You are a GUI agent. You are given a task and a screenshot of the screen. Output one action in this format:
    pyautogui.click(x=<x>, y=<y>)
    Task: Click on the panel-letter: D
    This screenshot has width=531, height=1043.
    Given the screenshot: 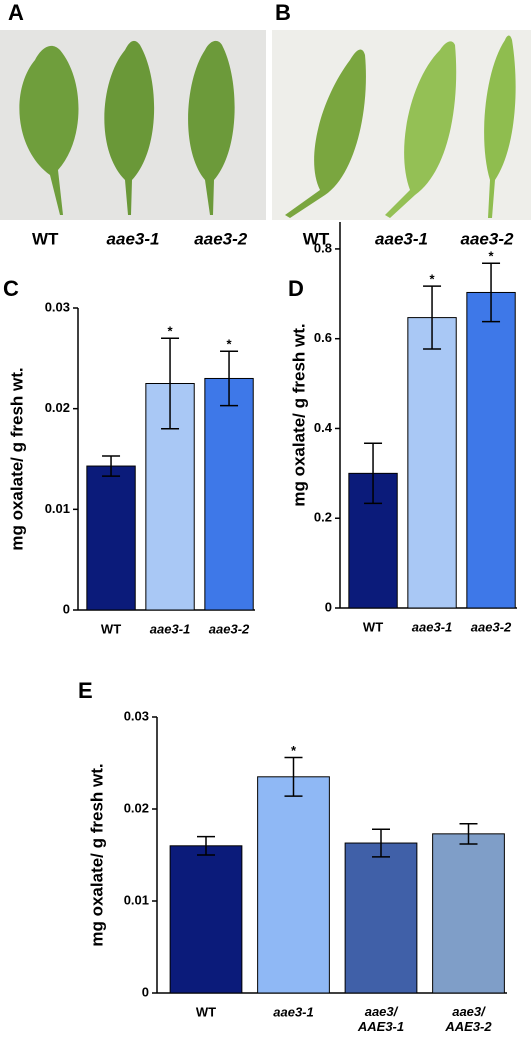 What is the action you would take?
    pyautogui.click(x=296, y=288)
    